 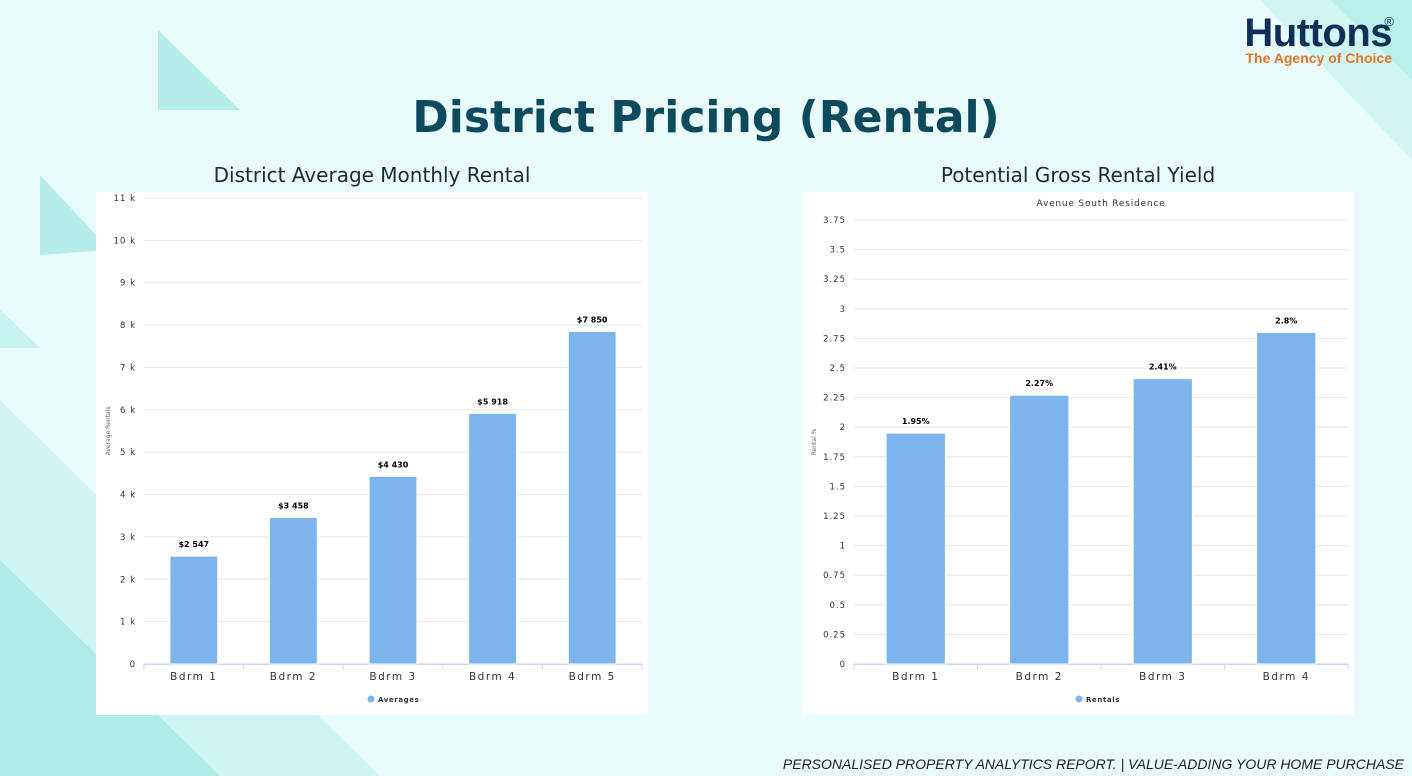 I want to click on y-tick-label: 8 k, so click(x=128, y=326).